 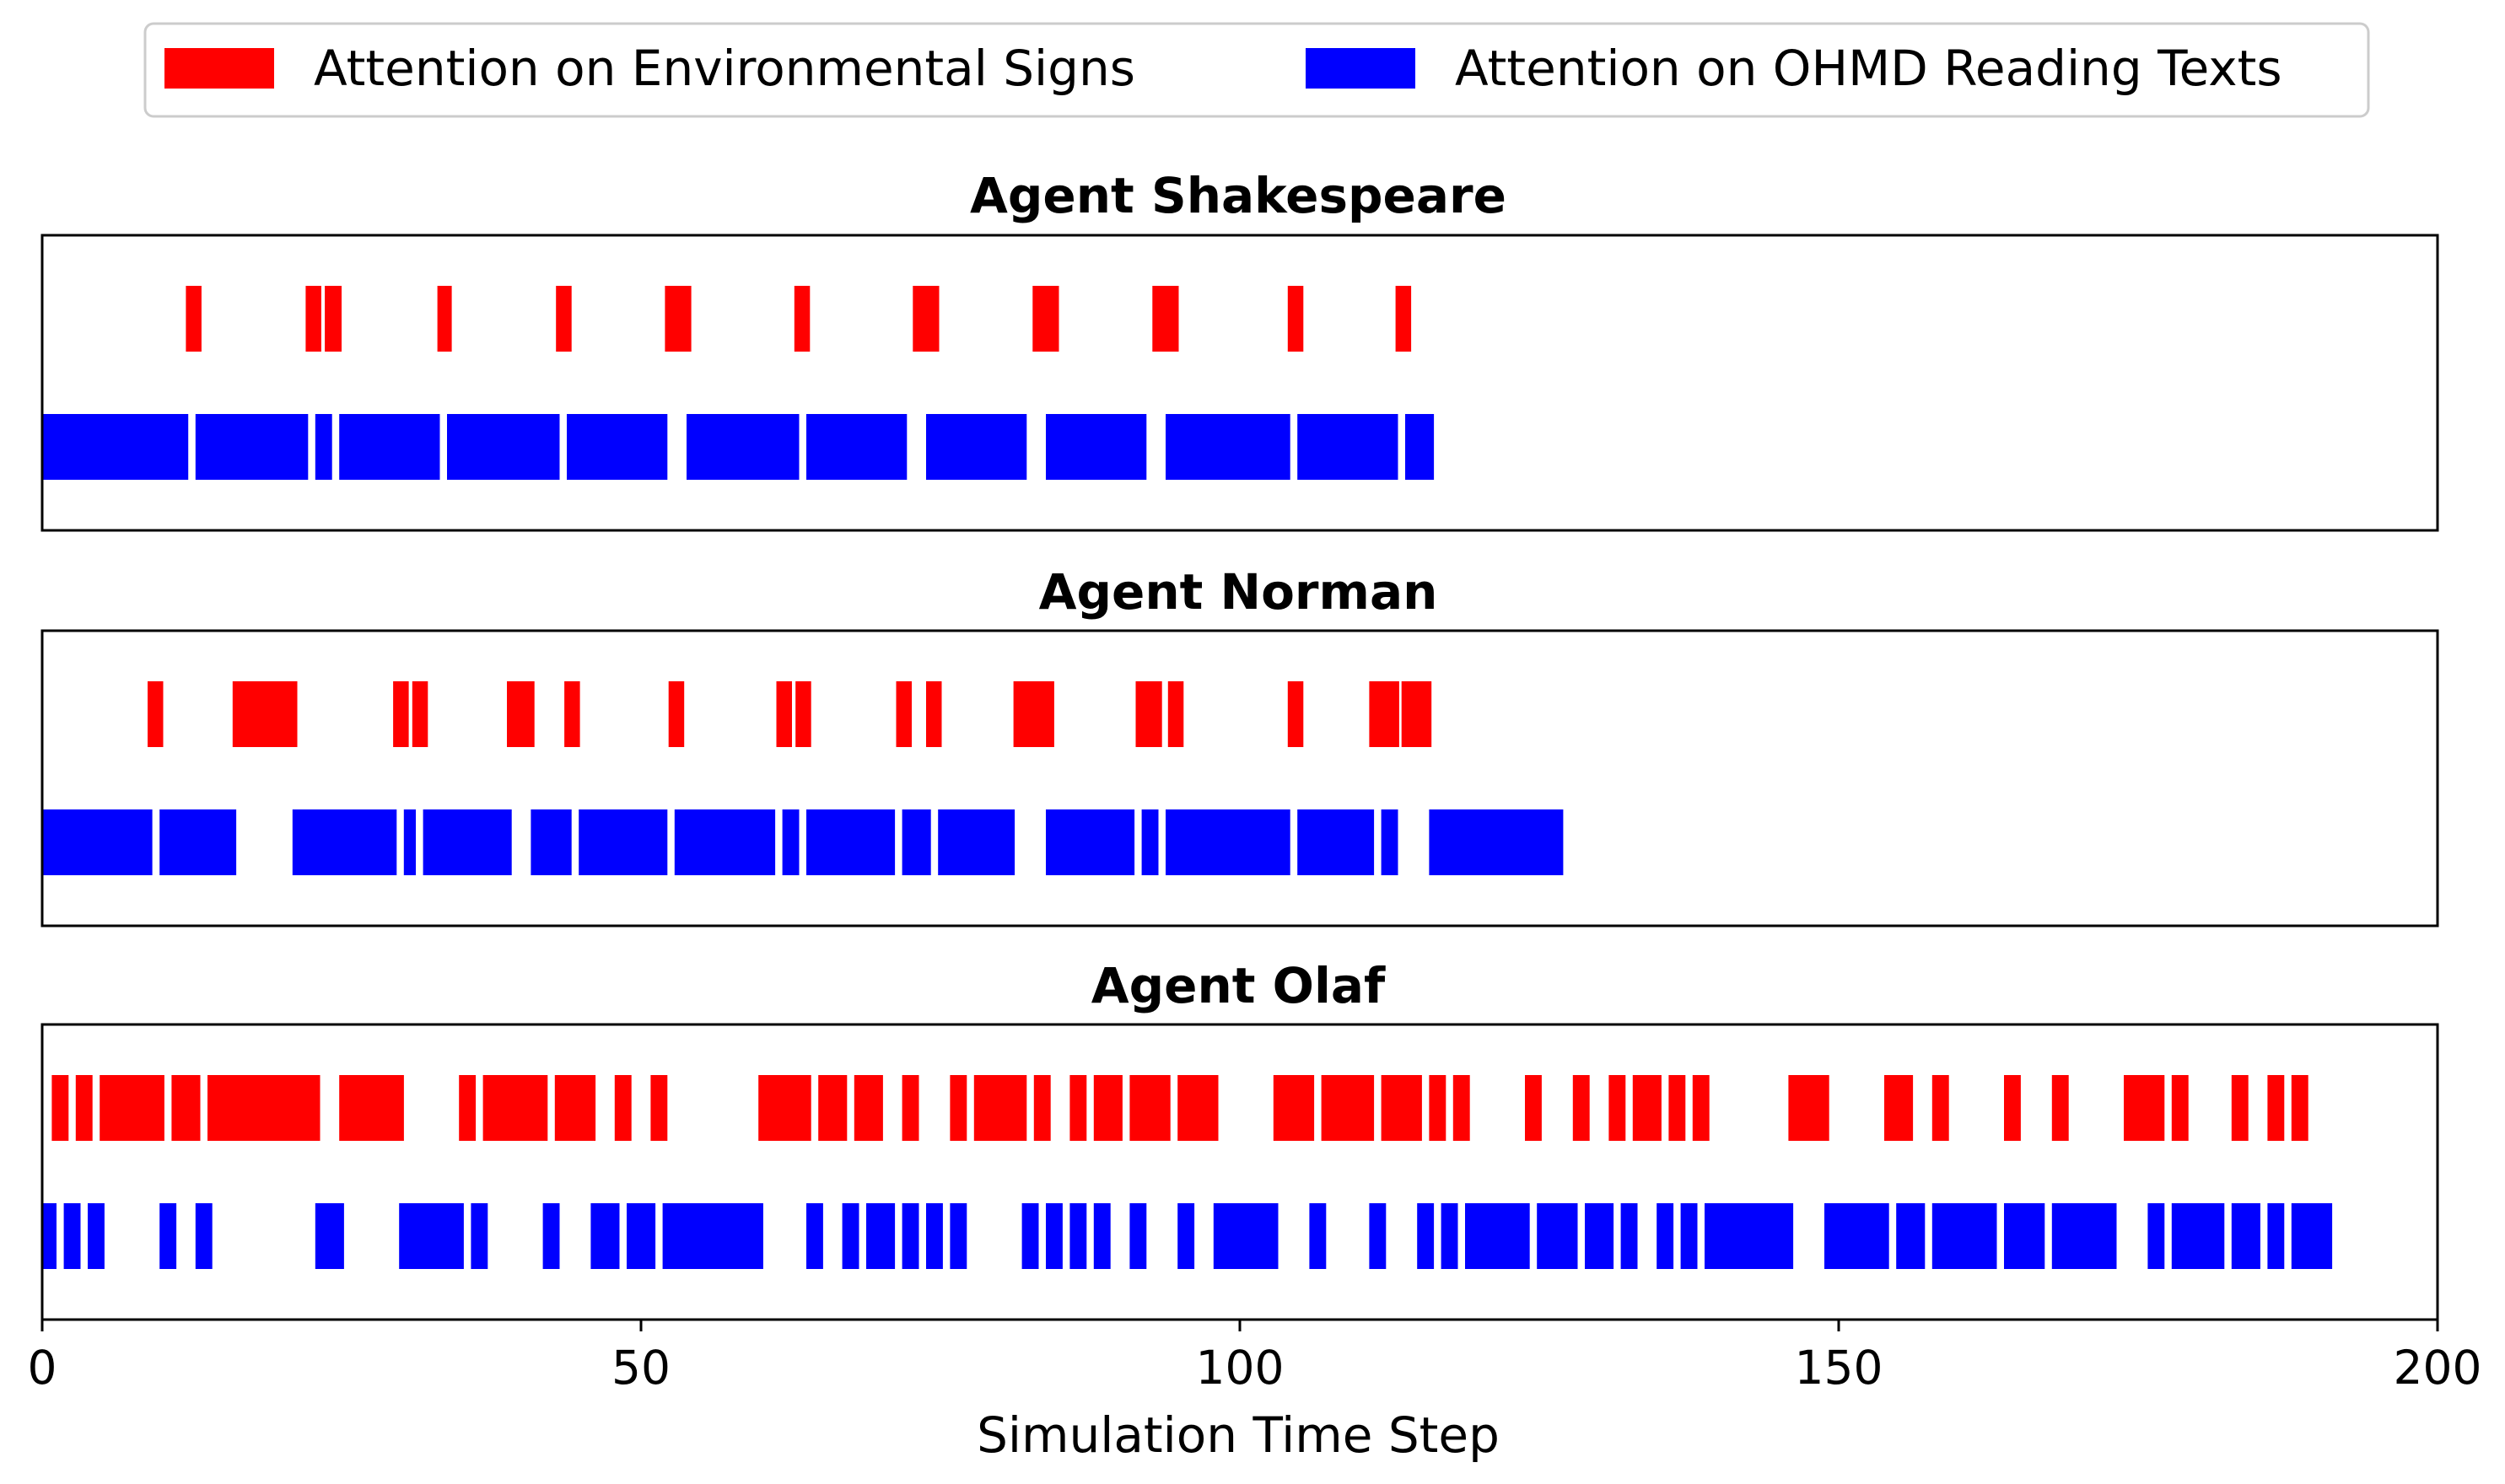 I want to click on legend-label-environmental-signs: Attention on Environmental Signs, so click(x=724, y=68).